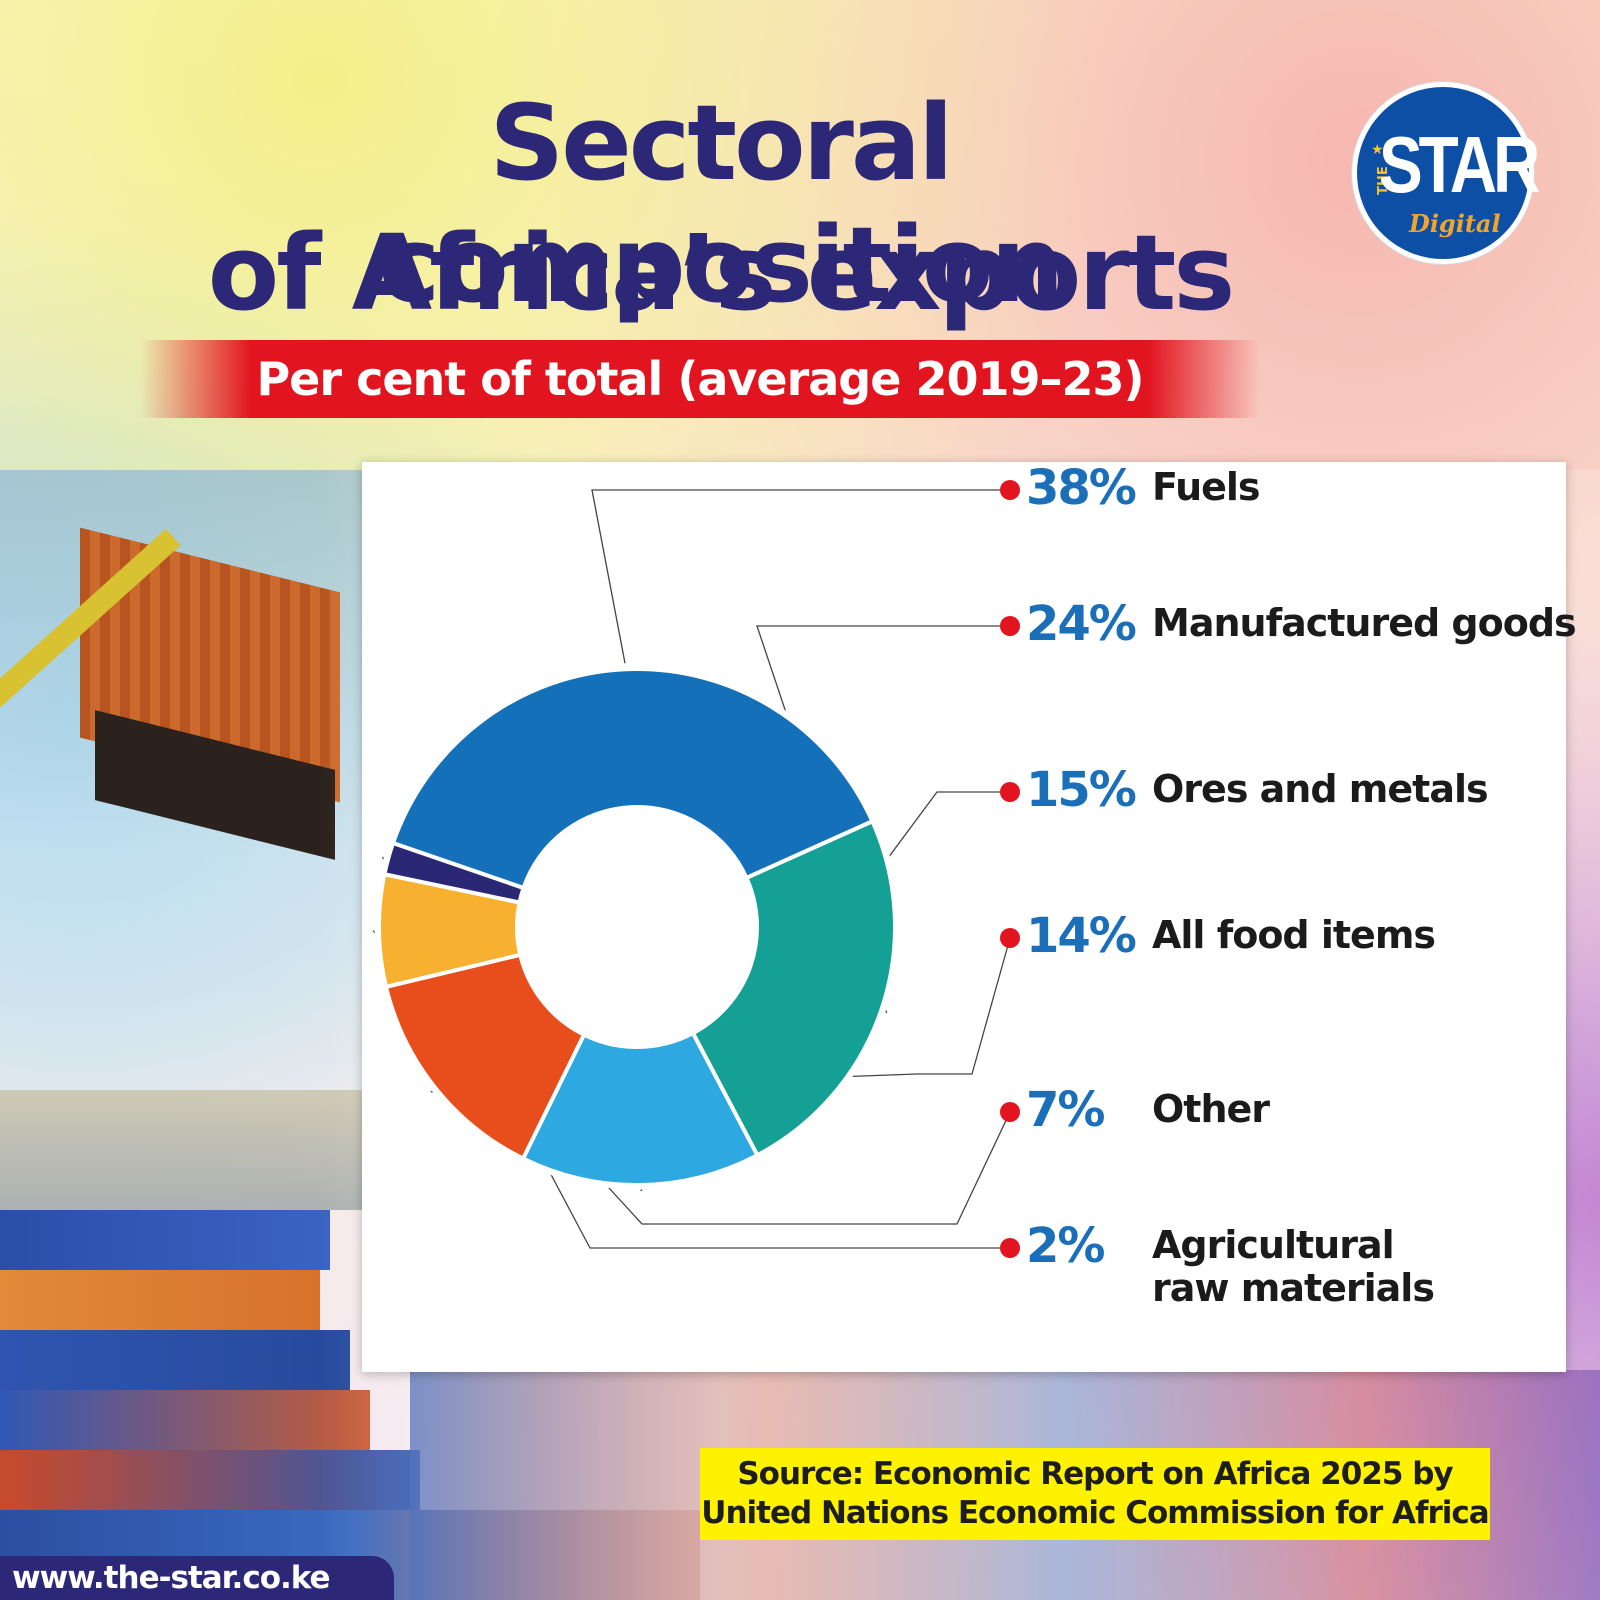  I want to click on donut-slices, so click(637, 927).